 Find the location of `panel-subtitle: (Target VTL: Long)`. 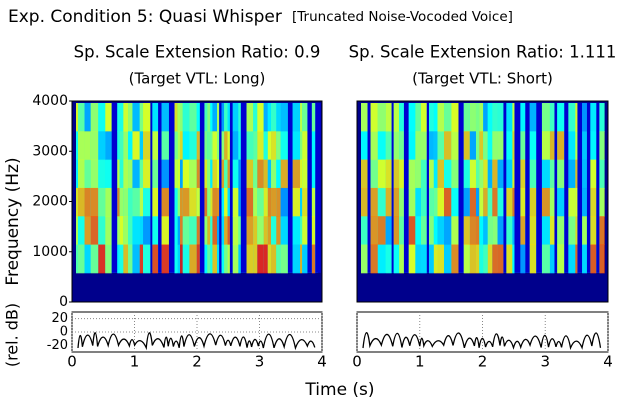

panel-subtitle: (Target VTL: Long) is located at coordinates (197, 79).